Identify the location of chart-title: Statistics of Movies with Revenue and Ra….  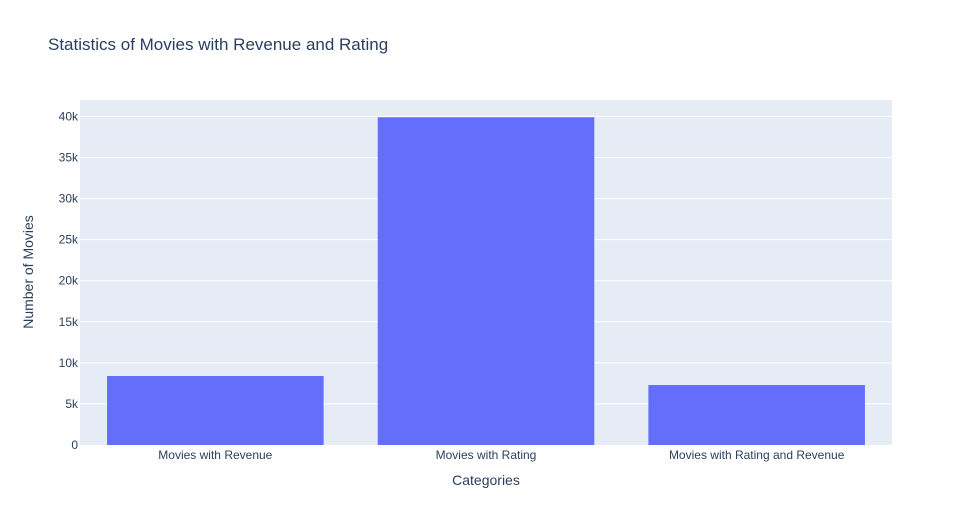
(218, 44).